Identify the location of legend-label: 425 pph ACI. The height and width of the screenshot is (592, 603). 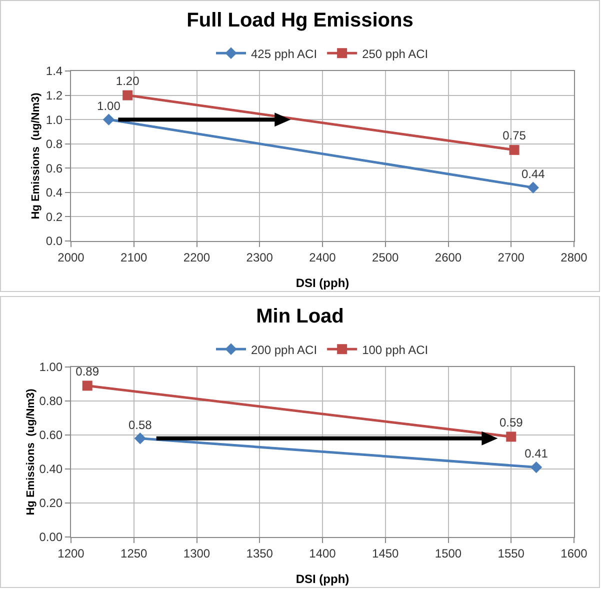
(284, 53).